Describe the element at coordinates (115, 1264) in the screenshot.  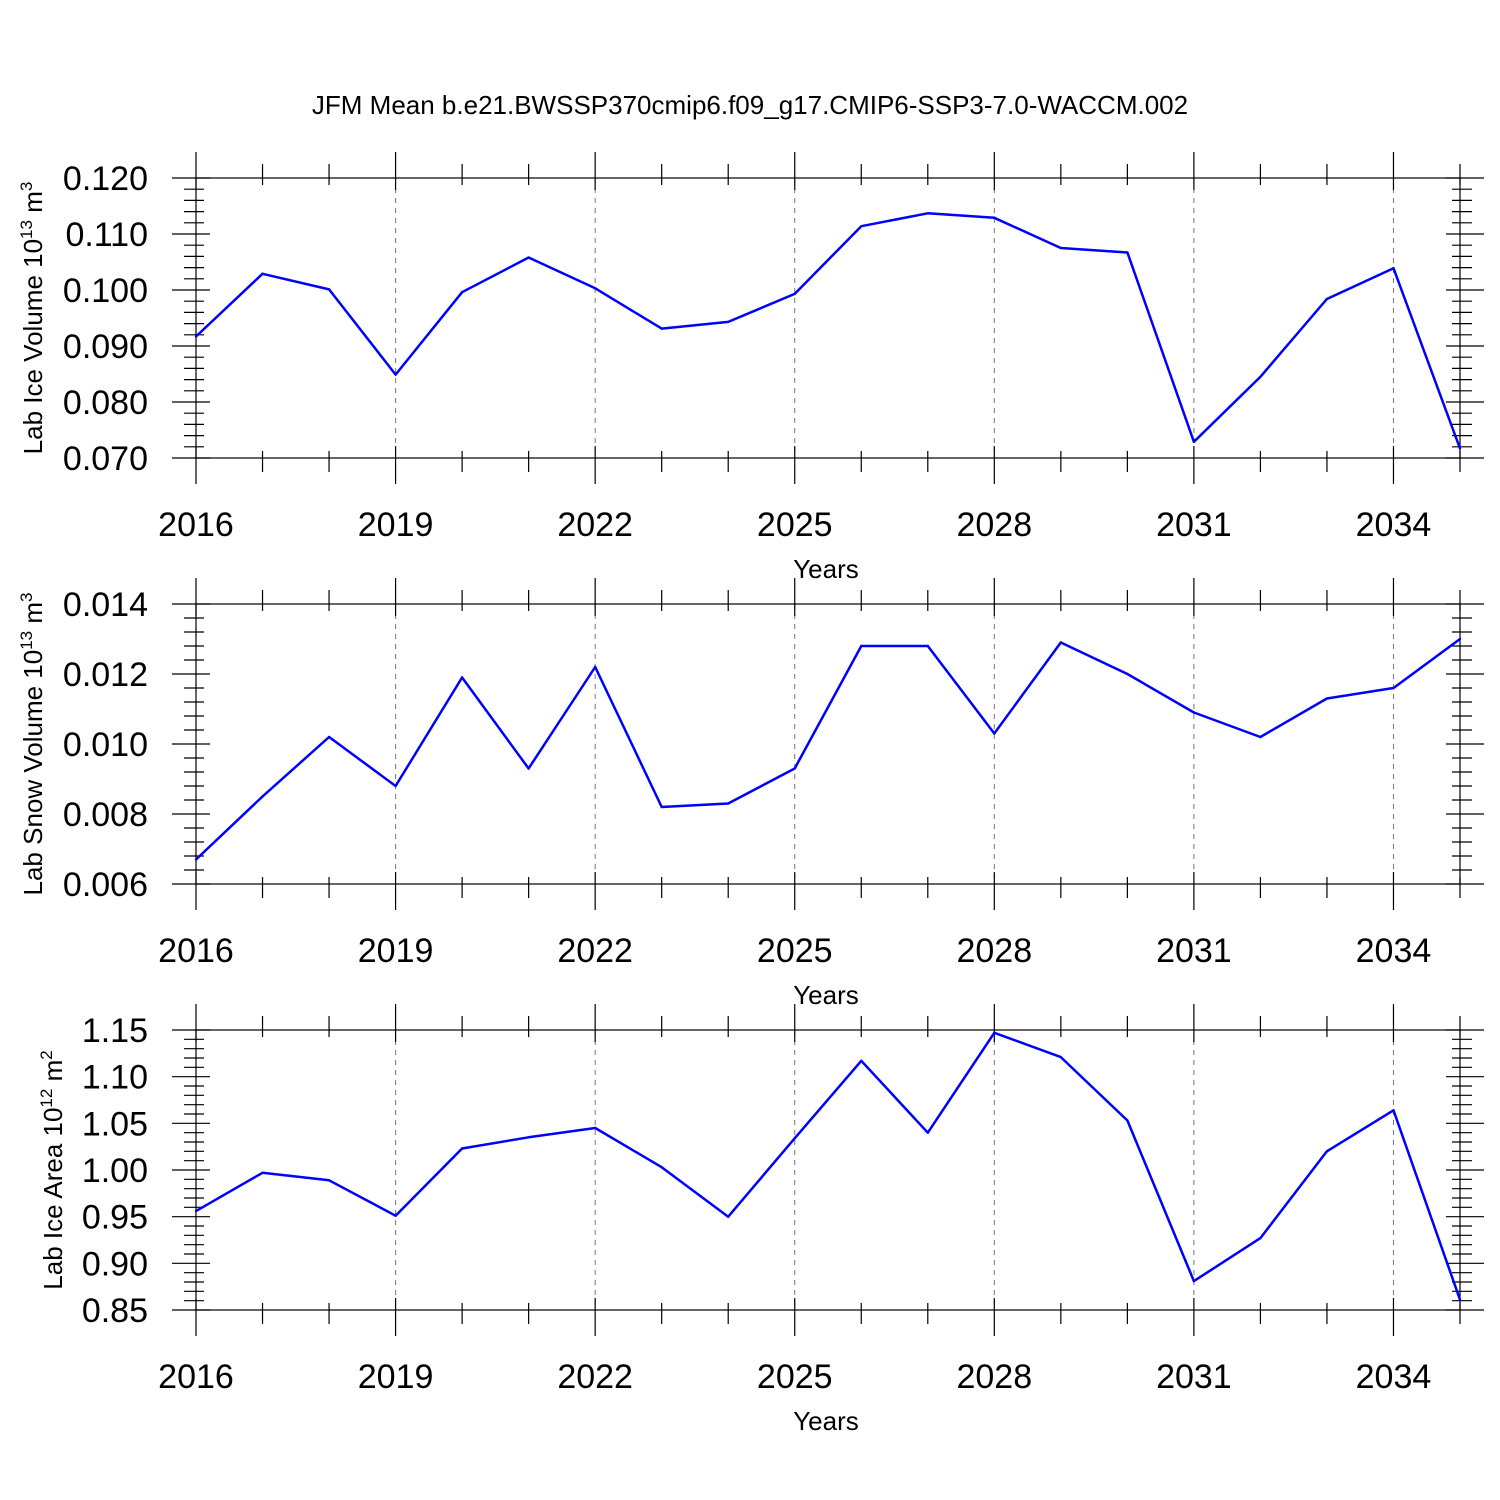
I see `y-tick-label: 0.90` at that location.